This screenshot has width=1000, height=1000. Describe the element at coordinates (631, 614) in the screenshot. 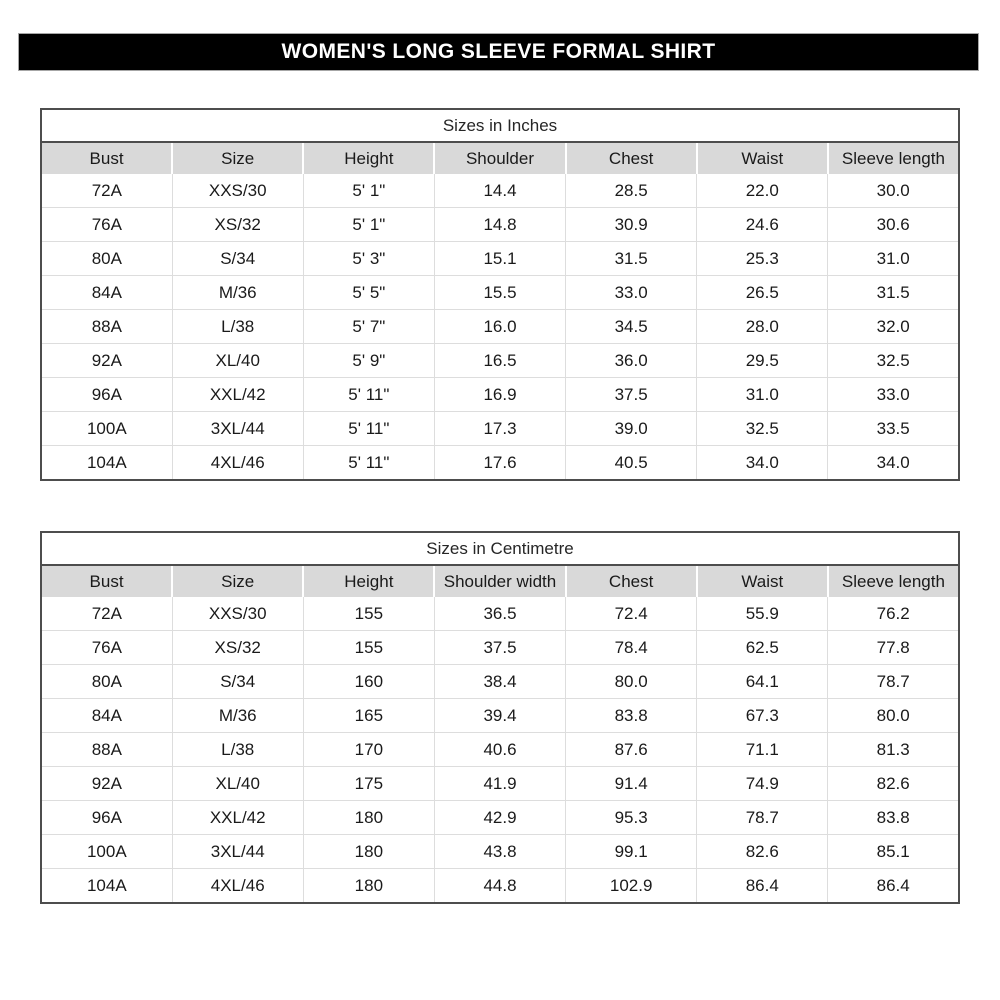

I see `table-cell: 72.4` at that location.